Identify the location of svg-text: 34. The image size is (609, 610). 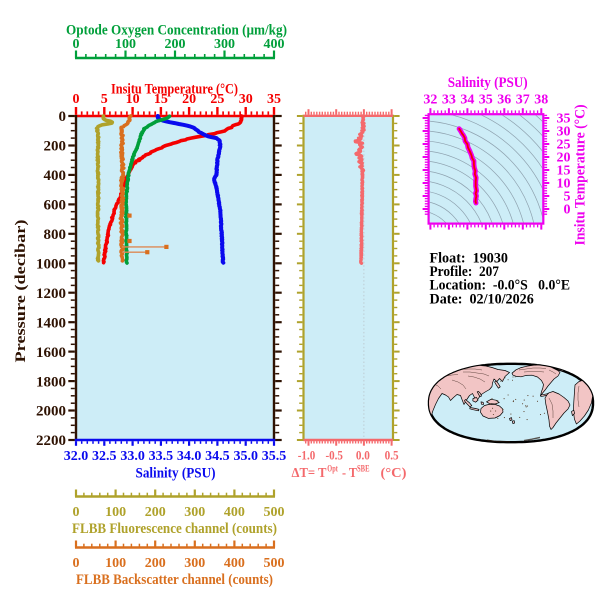
(467, 100).